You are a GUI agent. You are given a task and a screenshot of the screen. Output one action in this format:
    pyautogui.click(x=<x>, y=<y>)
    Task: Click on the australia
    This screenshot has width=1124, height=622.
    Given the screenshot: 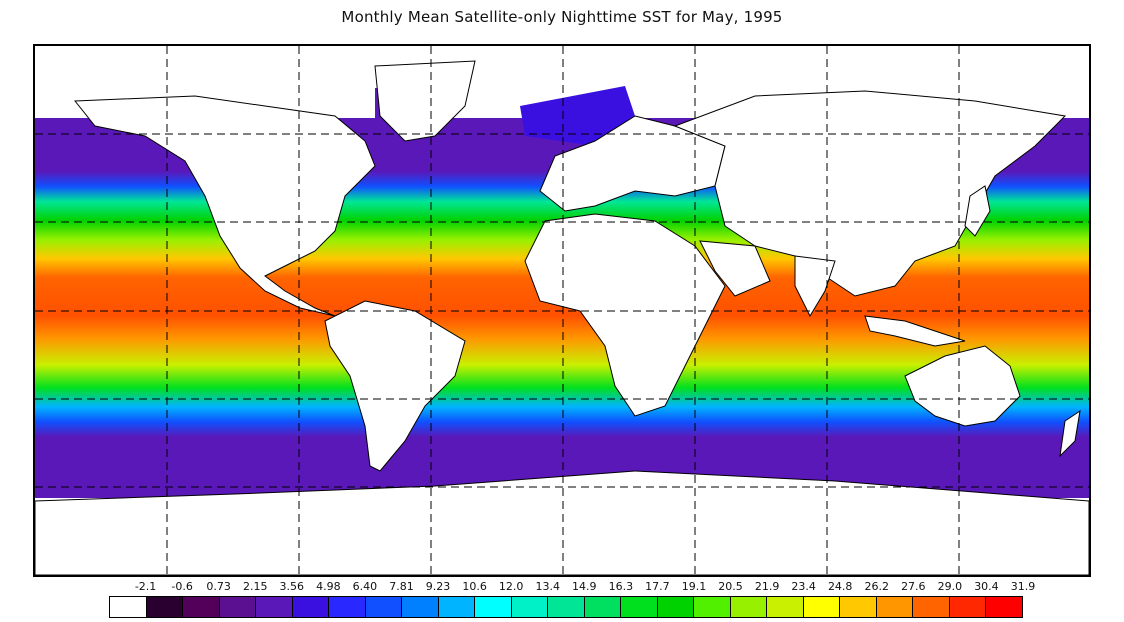 What is the action you would take?
    pyautogui.click(x=962, y=386)
    